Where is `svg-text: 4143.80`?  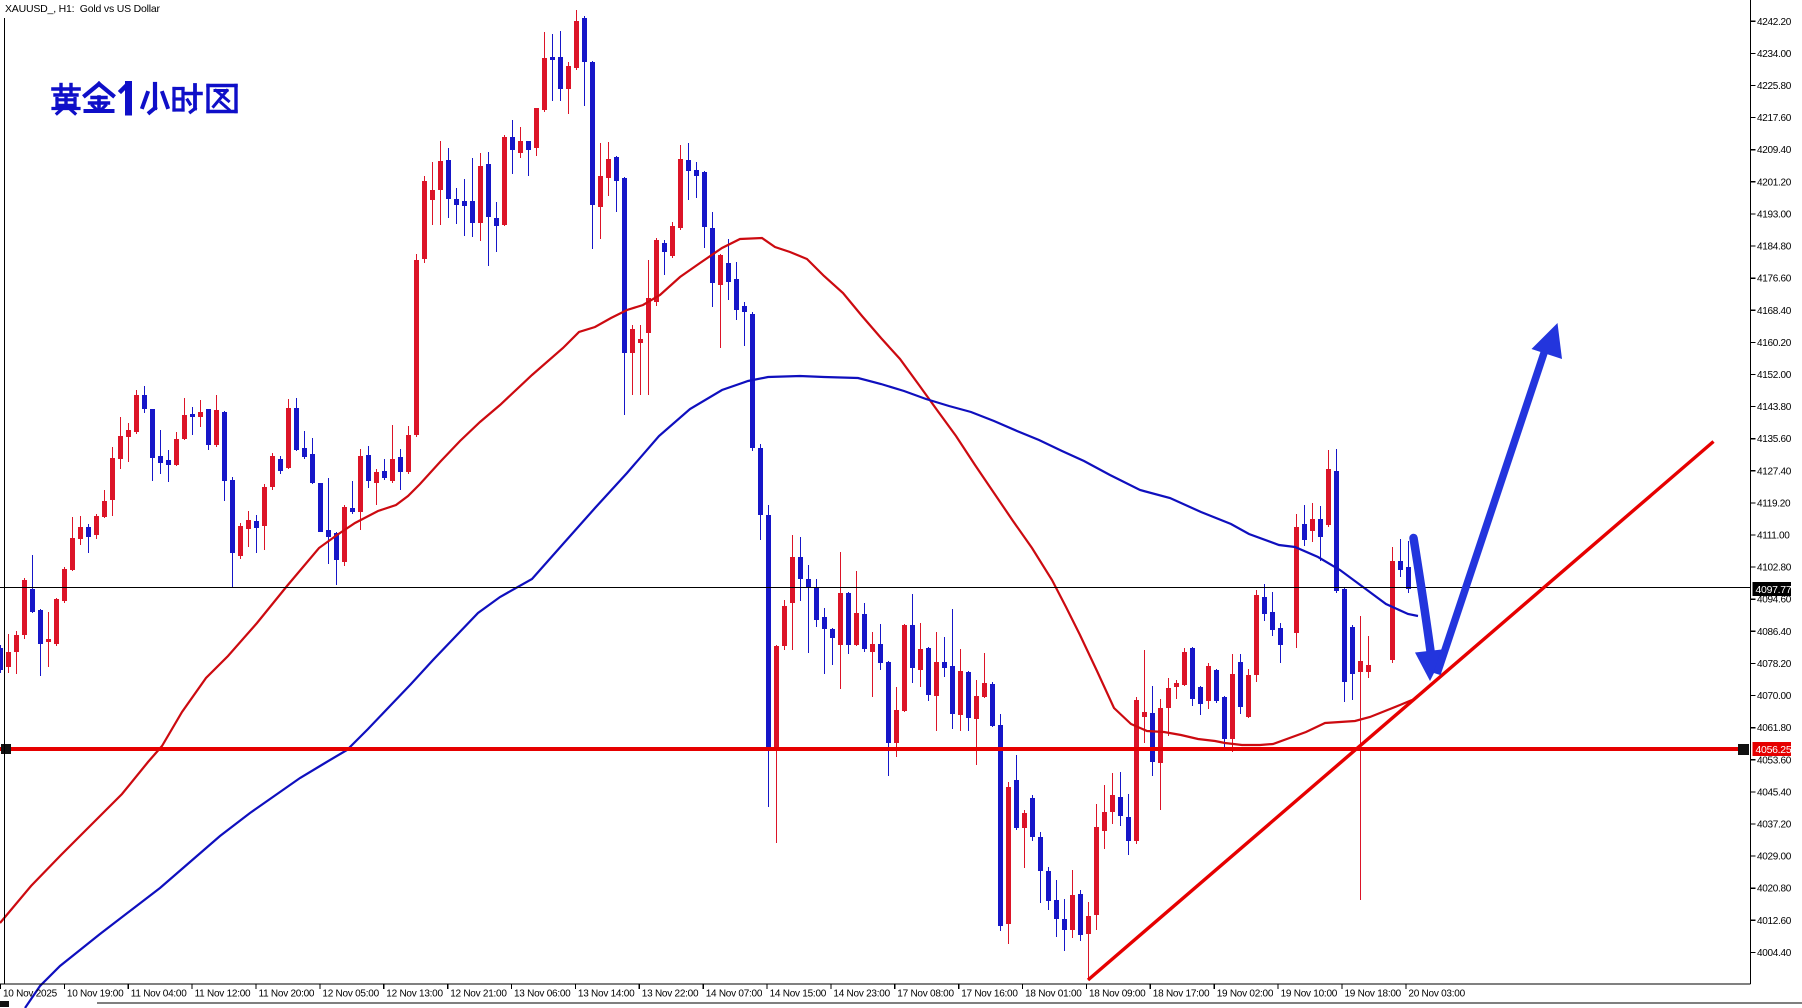
svg-text: 4143.80 is located at coordinates (1774, 407).